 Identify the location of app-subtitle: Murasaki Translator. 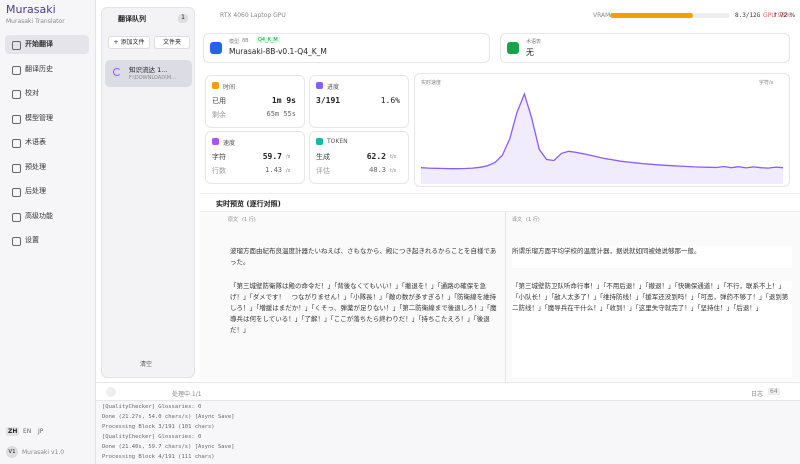
(35, 21).